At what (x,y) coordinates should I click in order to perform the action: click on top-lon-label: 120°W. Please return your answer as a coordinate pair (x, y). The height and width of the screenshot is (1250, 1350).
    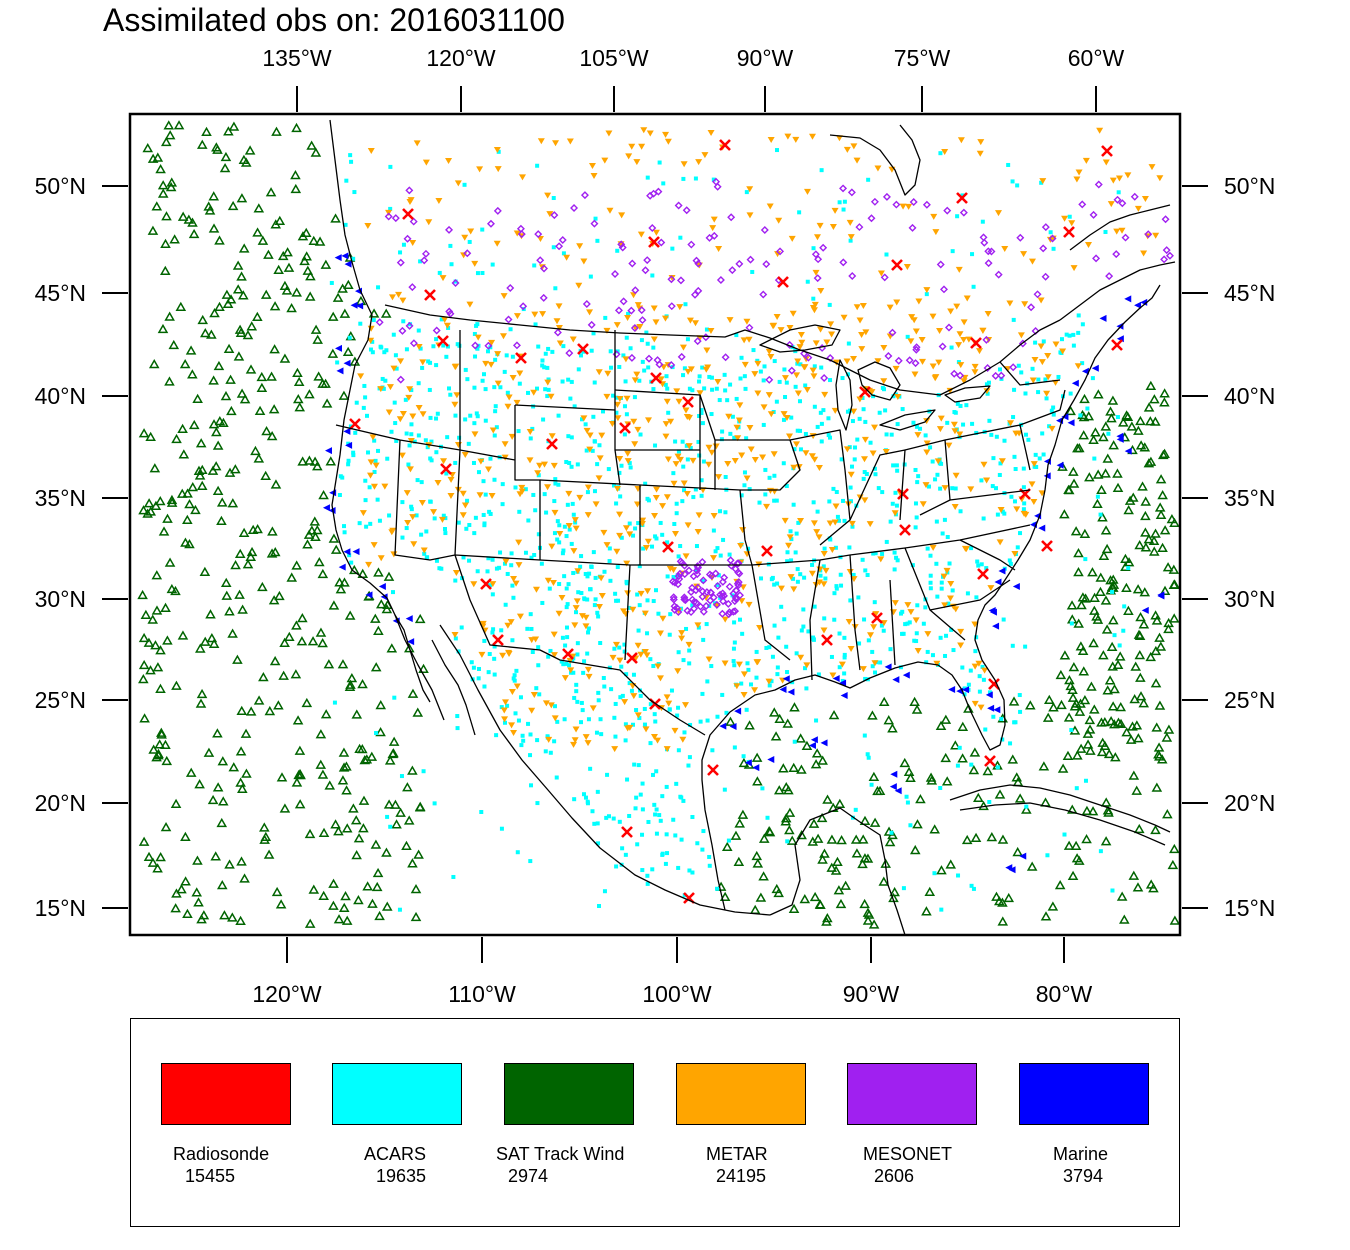
    Looking at the image, I should click on (461, 58).